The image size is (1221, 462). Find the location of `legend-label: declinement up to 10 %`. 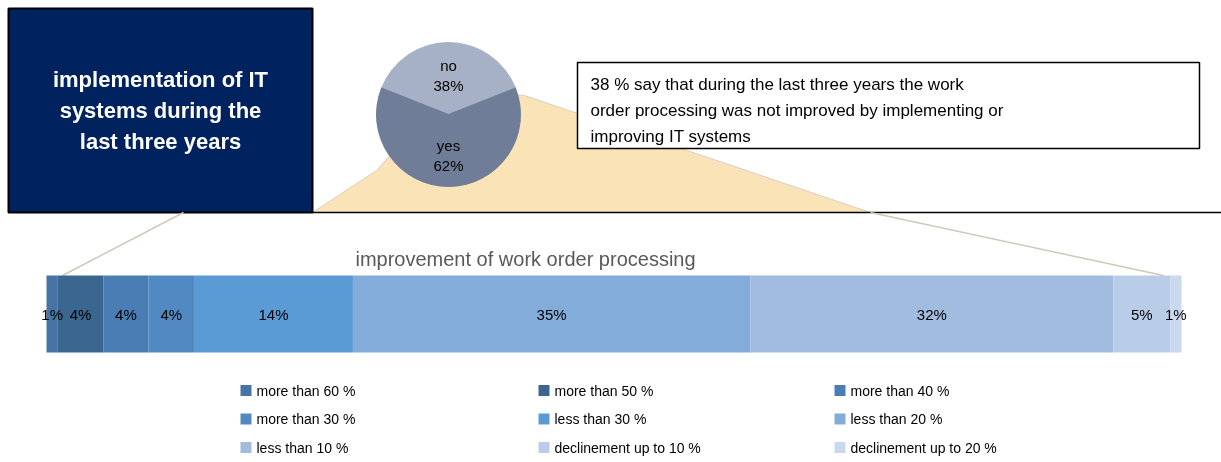

legend-label: declinement up to 10 % is located at coordinates (627, 447).